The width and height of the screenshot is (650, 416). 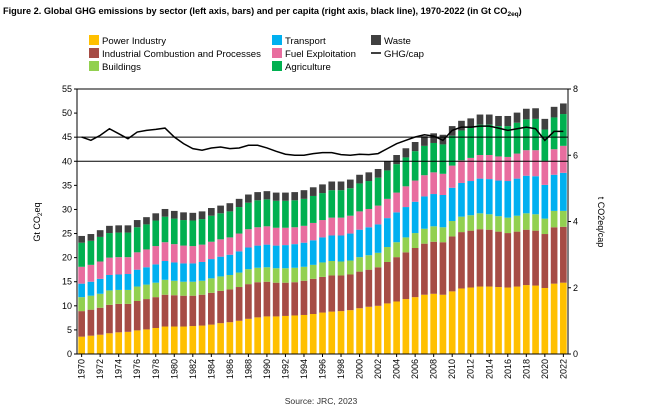 I want to click on legend-label-1: Industrial Combustion and Processes, so click(x=181, y=54).